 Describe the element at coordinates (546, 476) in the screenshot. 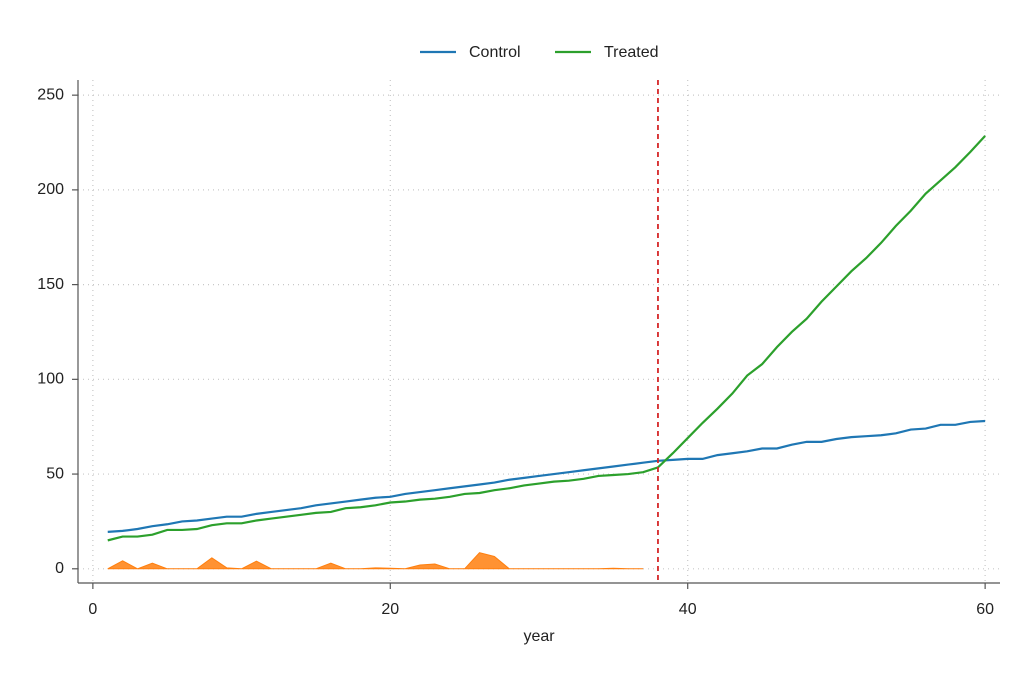

I see `line` at that location.